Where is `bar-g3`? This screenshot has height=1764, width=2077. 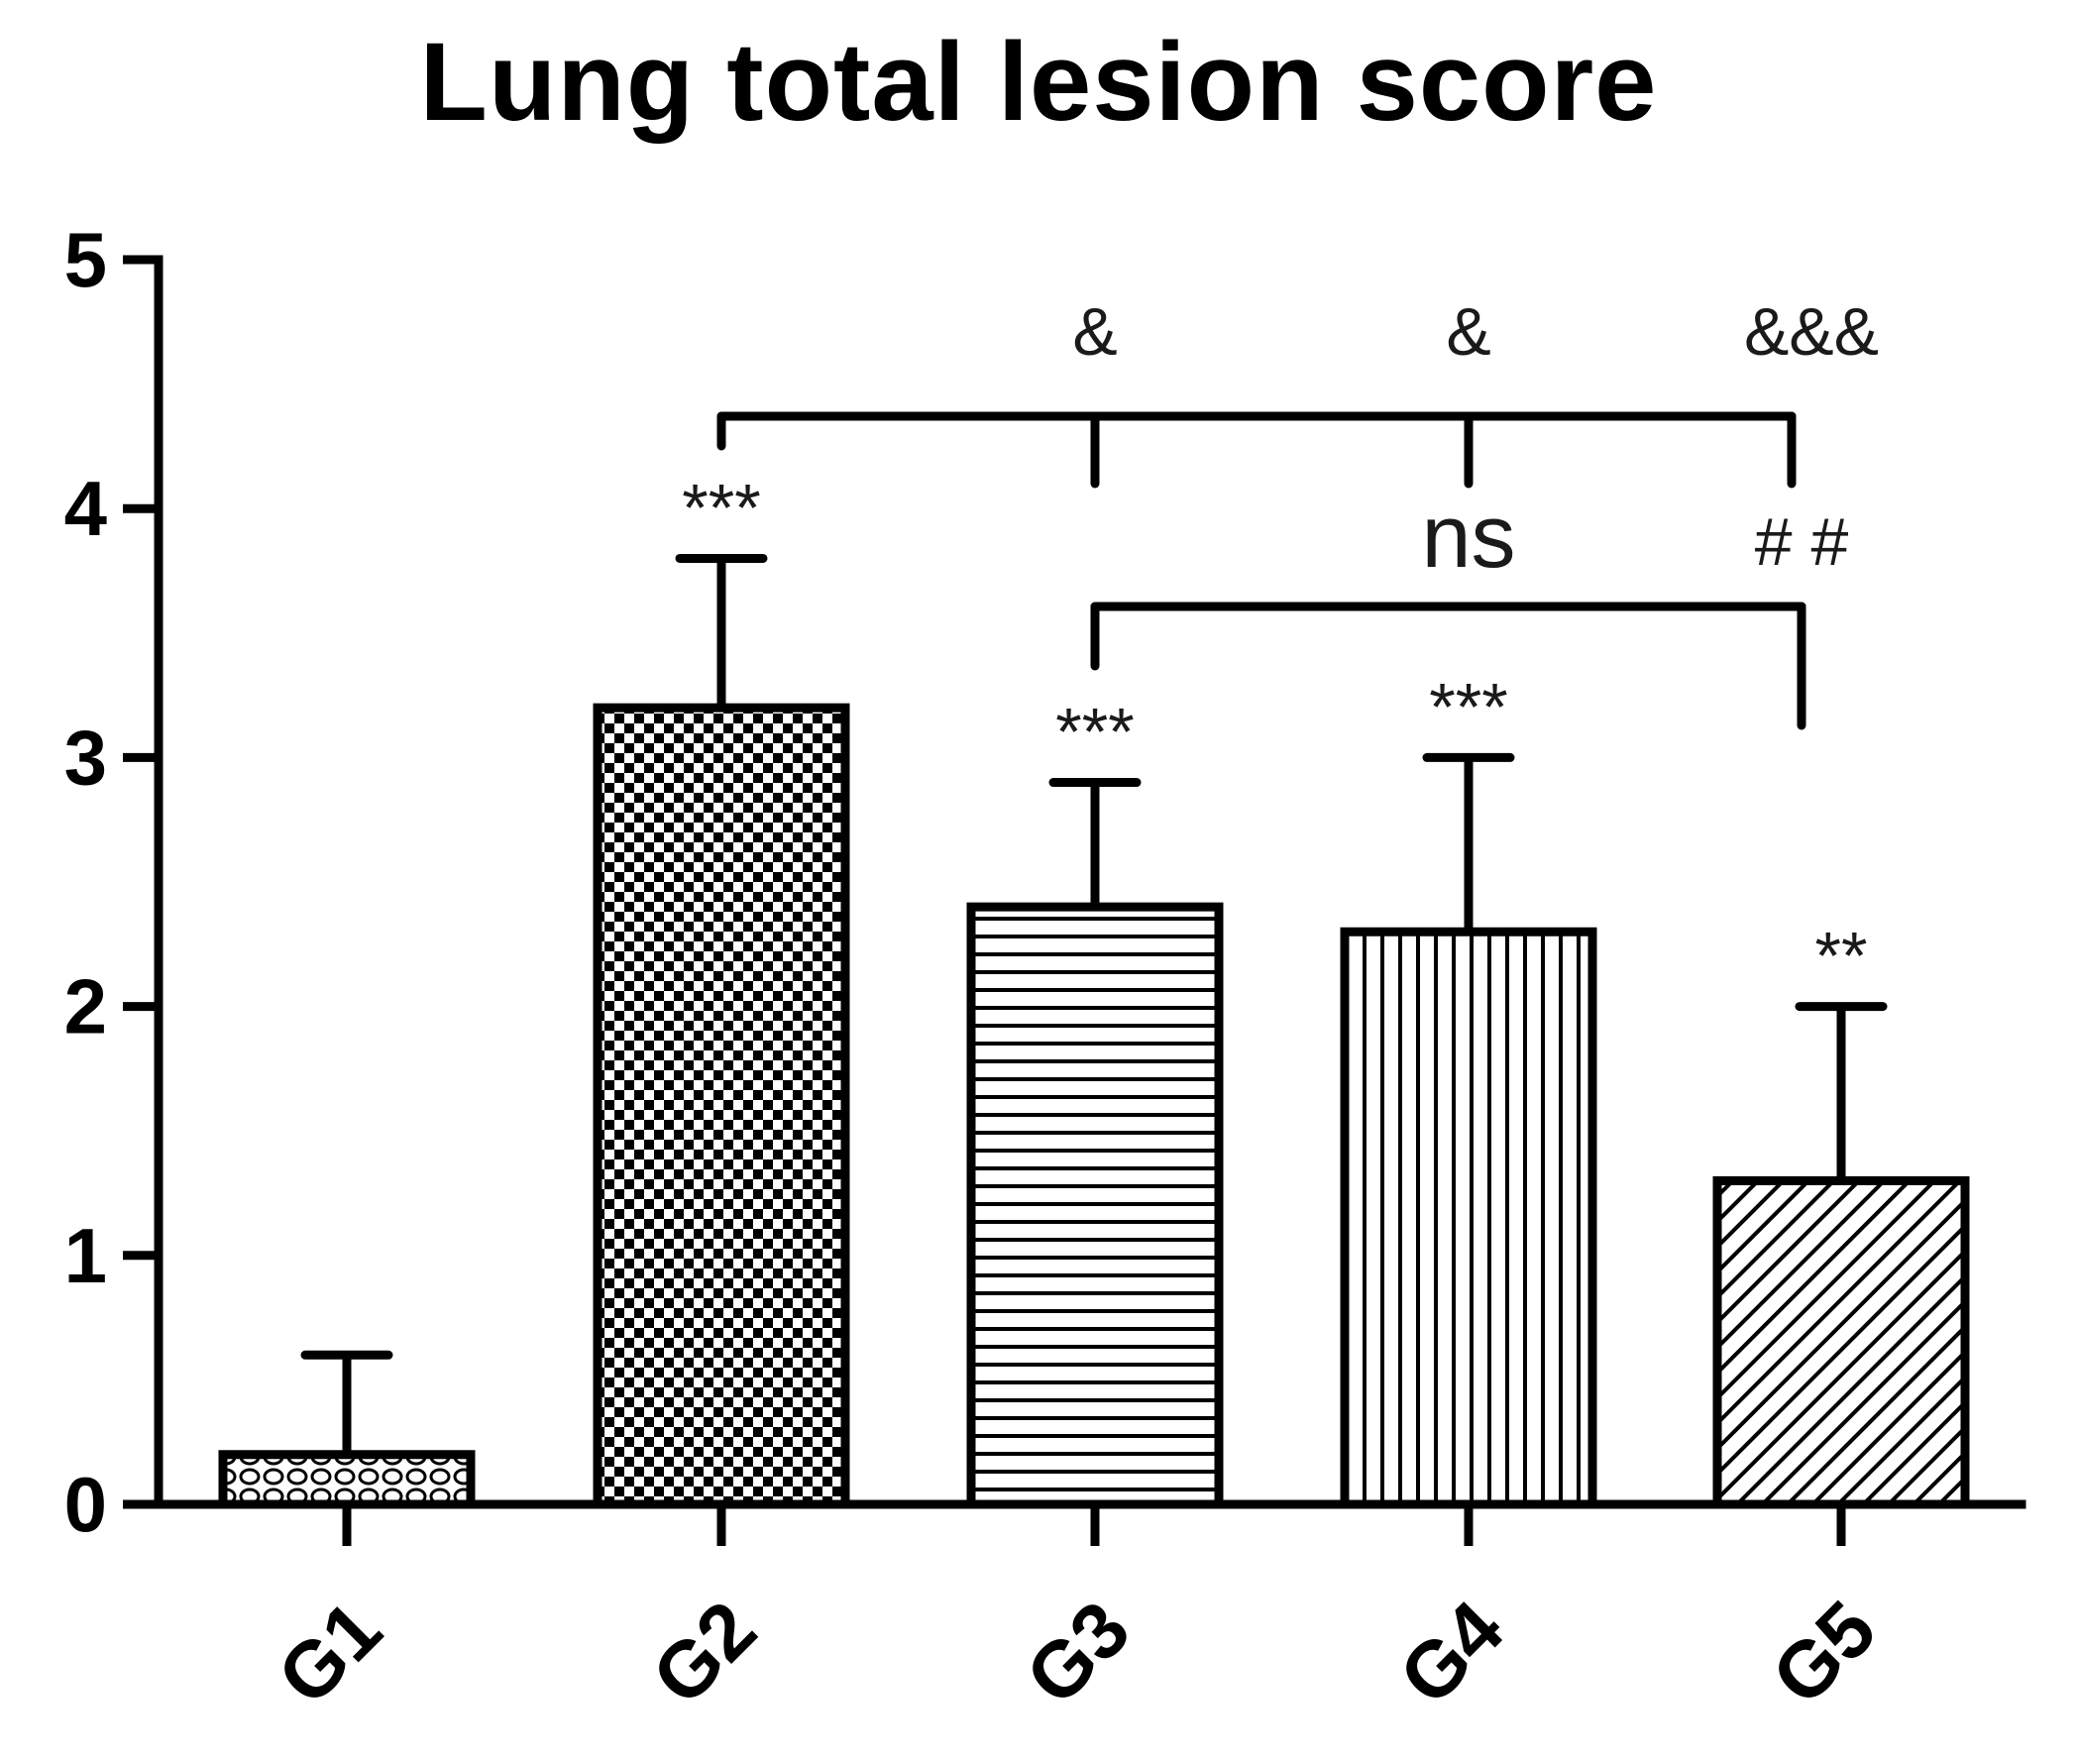 bar-g3 is located at coordinates (1095, 1205).